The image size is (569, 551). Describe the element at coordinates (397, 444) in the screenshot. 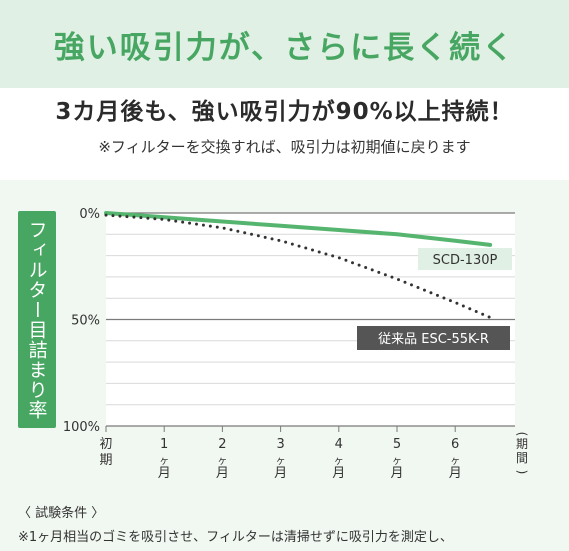

I see `x-tick-label: 5` at that location.